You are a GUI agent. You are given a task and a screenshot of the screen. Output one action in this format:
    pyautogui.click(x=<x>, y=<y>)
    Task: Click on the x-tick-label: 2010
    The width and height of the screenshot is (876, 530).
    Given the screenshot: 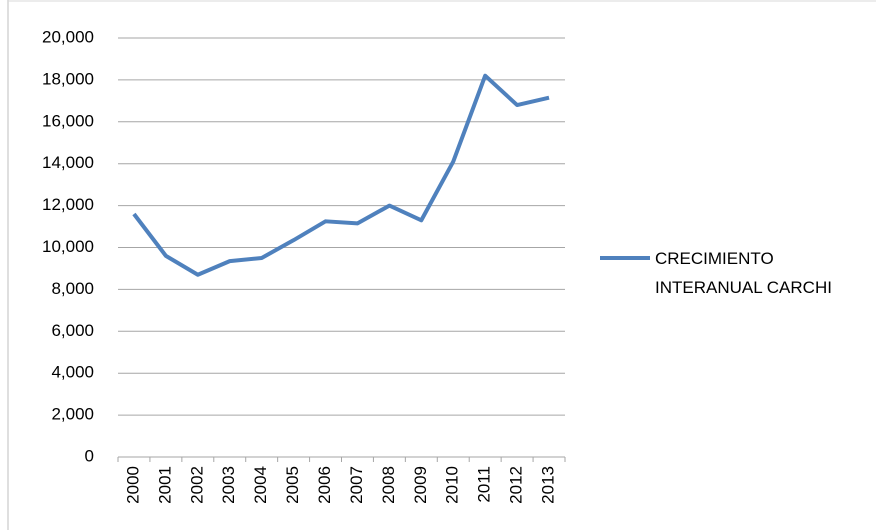 What is the action you would take?
    pyautogui.click(x=452, y=485)
    